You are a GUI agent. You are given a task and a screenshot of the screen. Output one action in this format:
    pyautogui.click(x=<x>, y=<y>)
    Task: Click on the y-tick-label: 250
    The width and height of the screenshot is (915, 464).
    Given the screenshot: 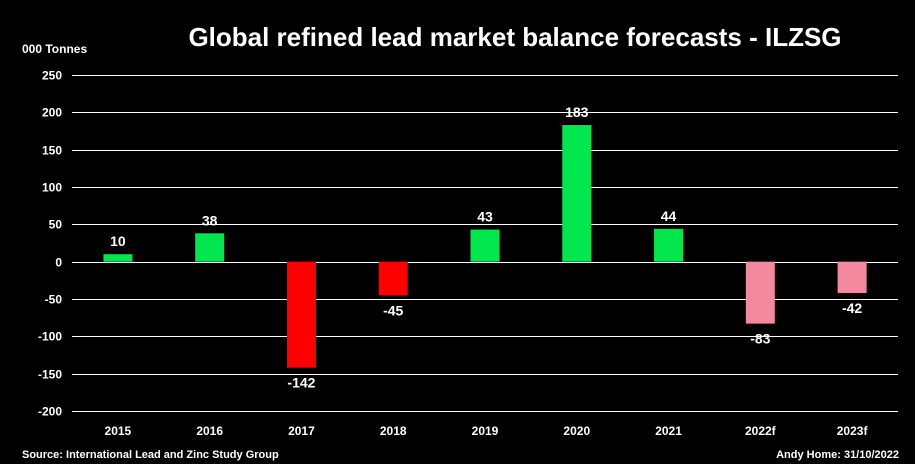 What is the action you would take?
    pyautogui.click(x=52, y=76)
    